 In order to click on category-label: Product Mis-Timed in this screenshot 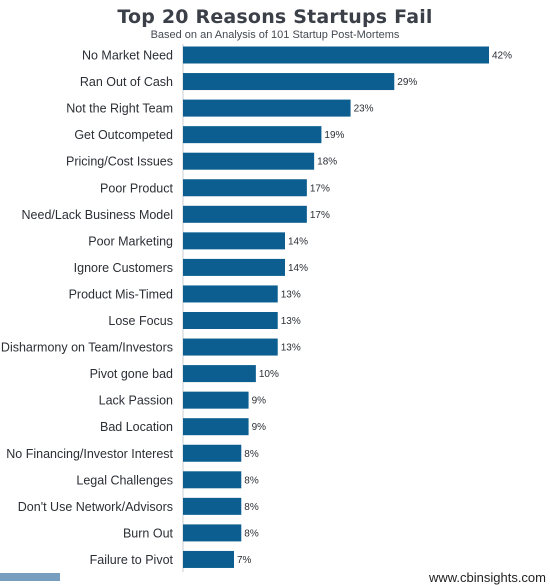, I will do `click(121, 294)`.